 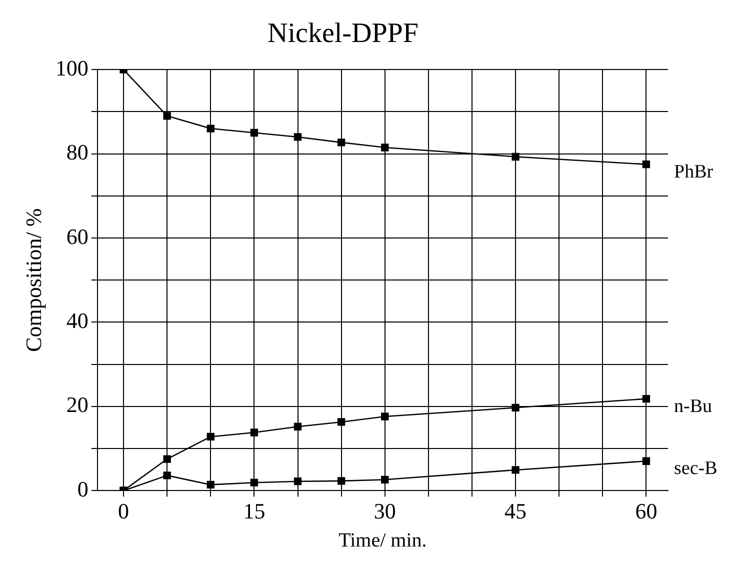 I want to click on x-tick-label: 30, so click(x=385, y=511).